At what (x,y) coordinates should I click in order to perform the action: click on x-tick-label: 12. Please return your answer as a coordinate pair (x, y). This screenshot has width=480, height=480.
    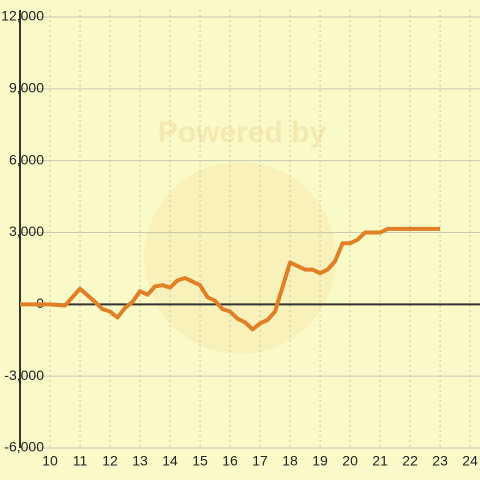
    Looking at the image, I should click on (110, 461).